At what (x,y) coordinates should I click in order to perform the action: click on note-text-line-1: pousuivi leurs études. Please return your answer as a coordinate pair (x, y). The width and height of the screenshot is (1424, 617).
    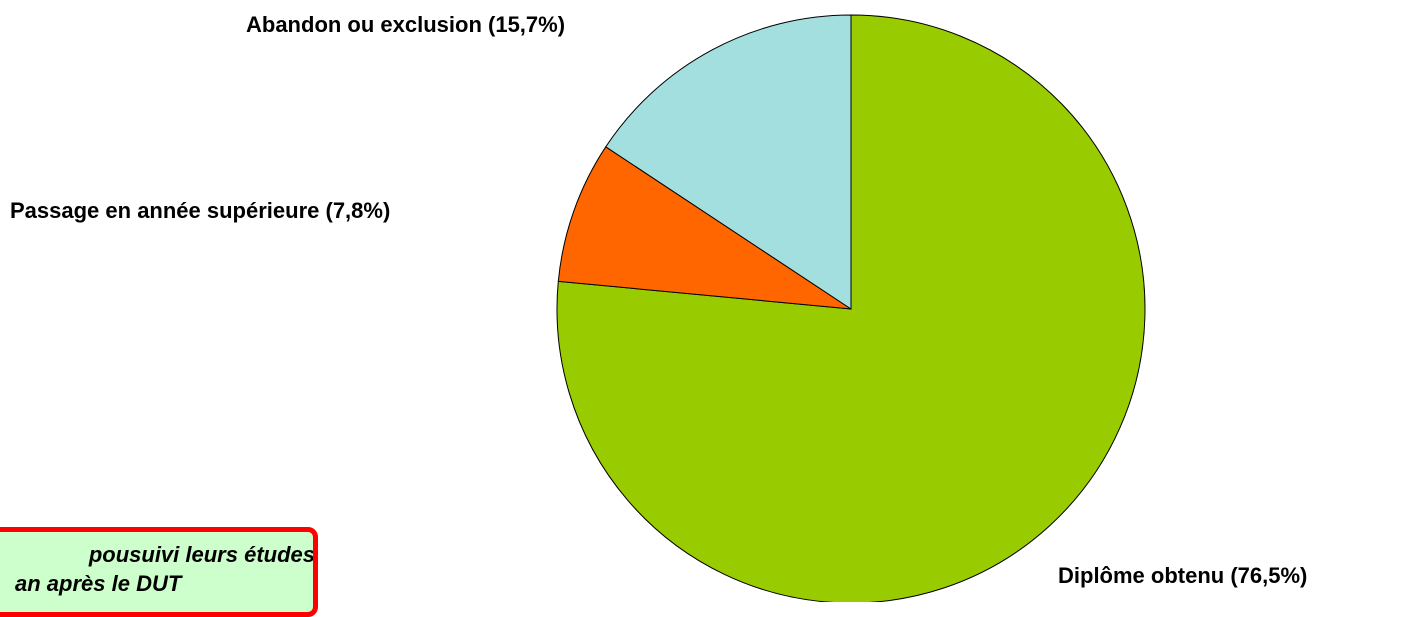
    Looking at the image, I should click on (201, 554).